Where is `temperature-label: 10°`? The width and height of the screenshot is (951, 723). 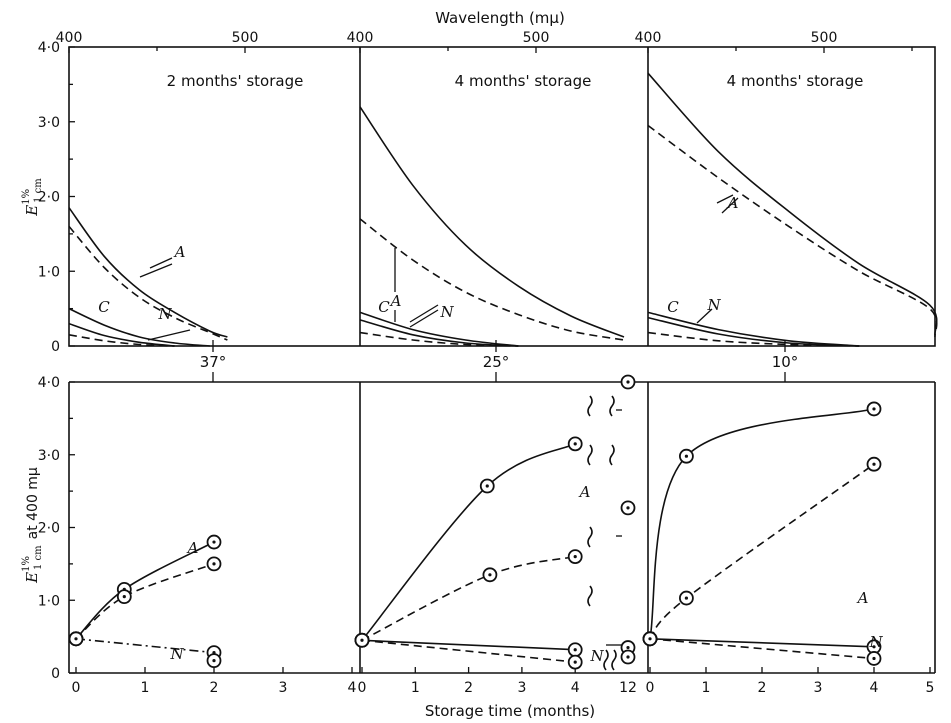 temperature-label: 10° is located at coordinates (785, 362).